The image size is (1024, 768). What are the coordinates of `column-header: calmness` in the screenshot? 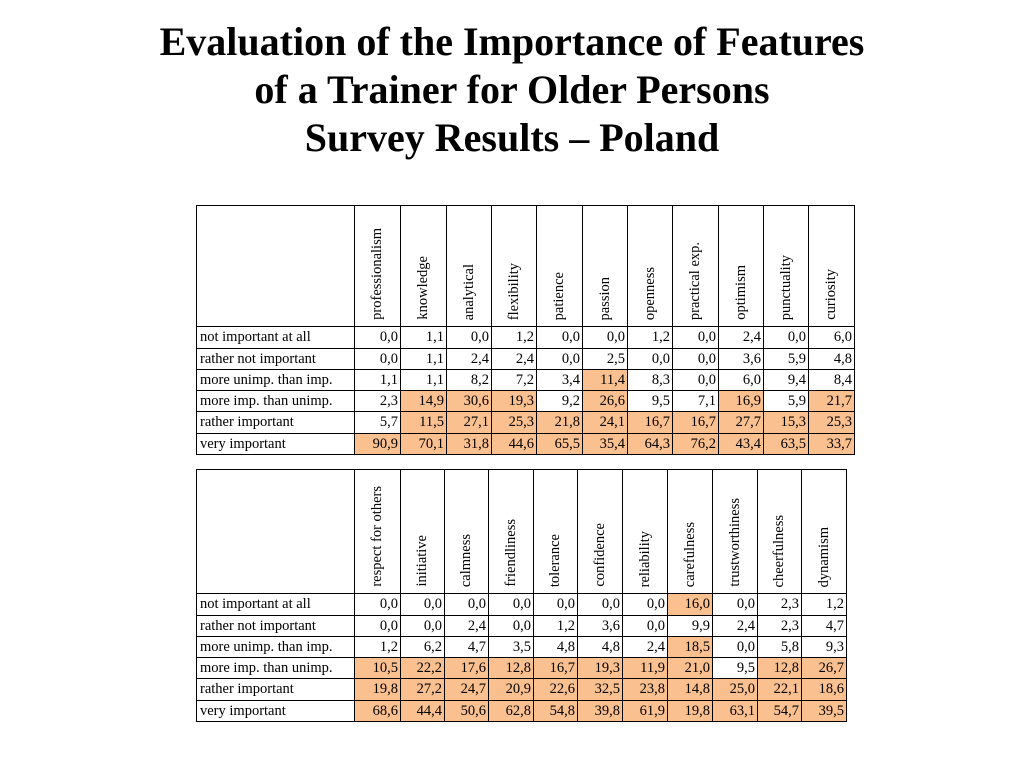 It's located at (466, 531).